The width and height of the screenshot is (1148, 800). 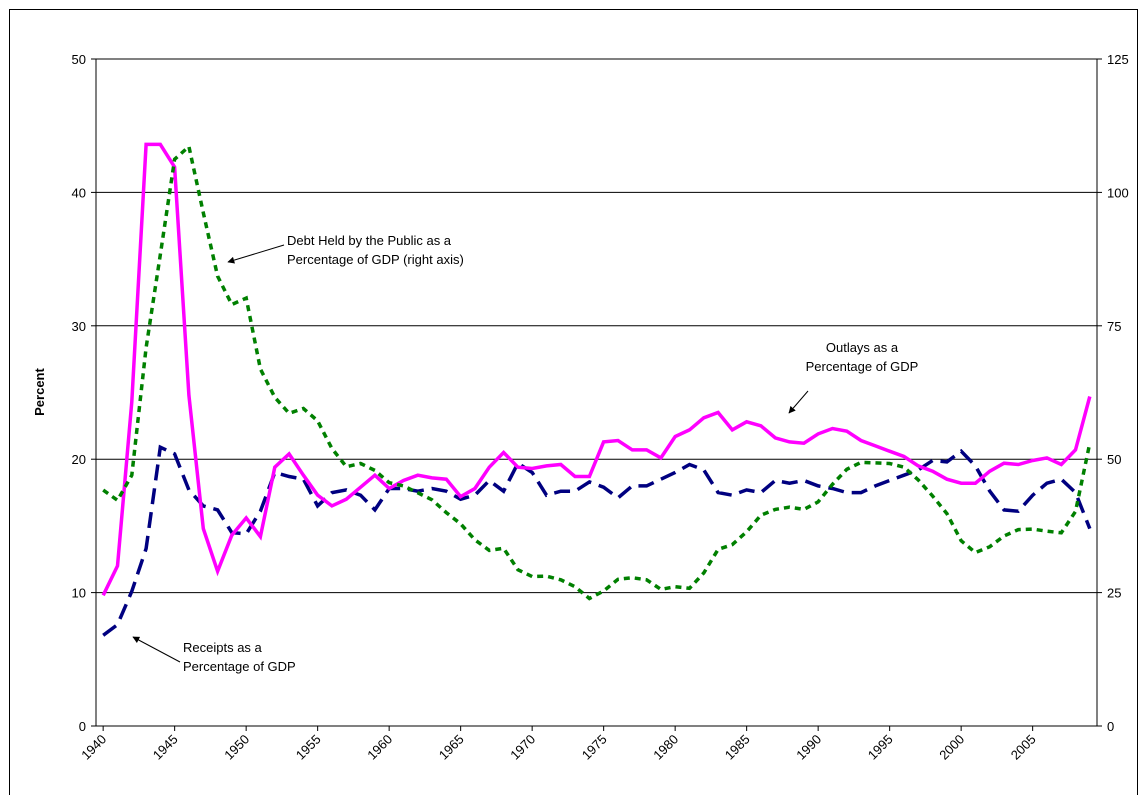 What do you see at coordinates (93, 747) in the screenshot?
I see `x-tick-label: 1940` at bounding box center [93, 747].